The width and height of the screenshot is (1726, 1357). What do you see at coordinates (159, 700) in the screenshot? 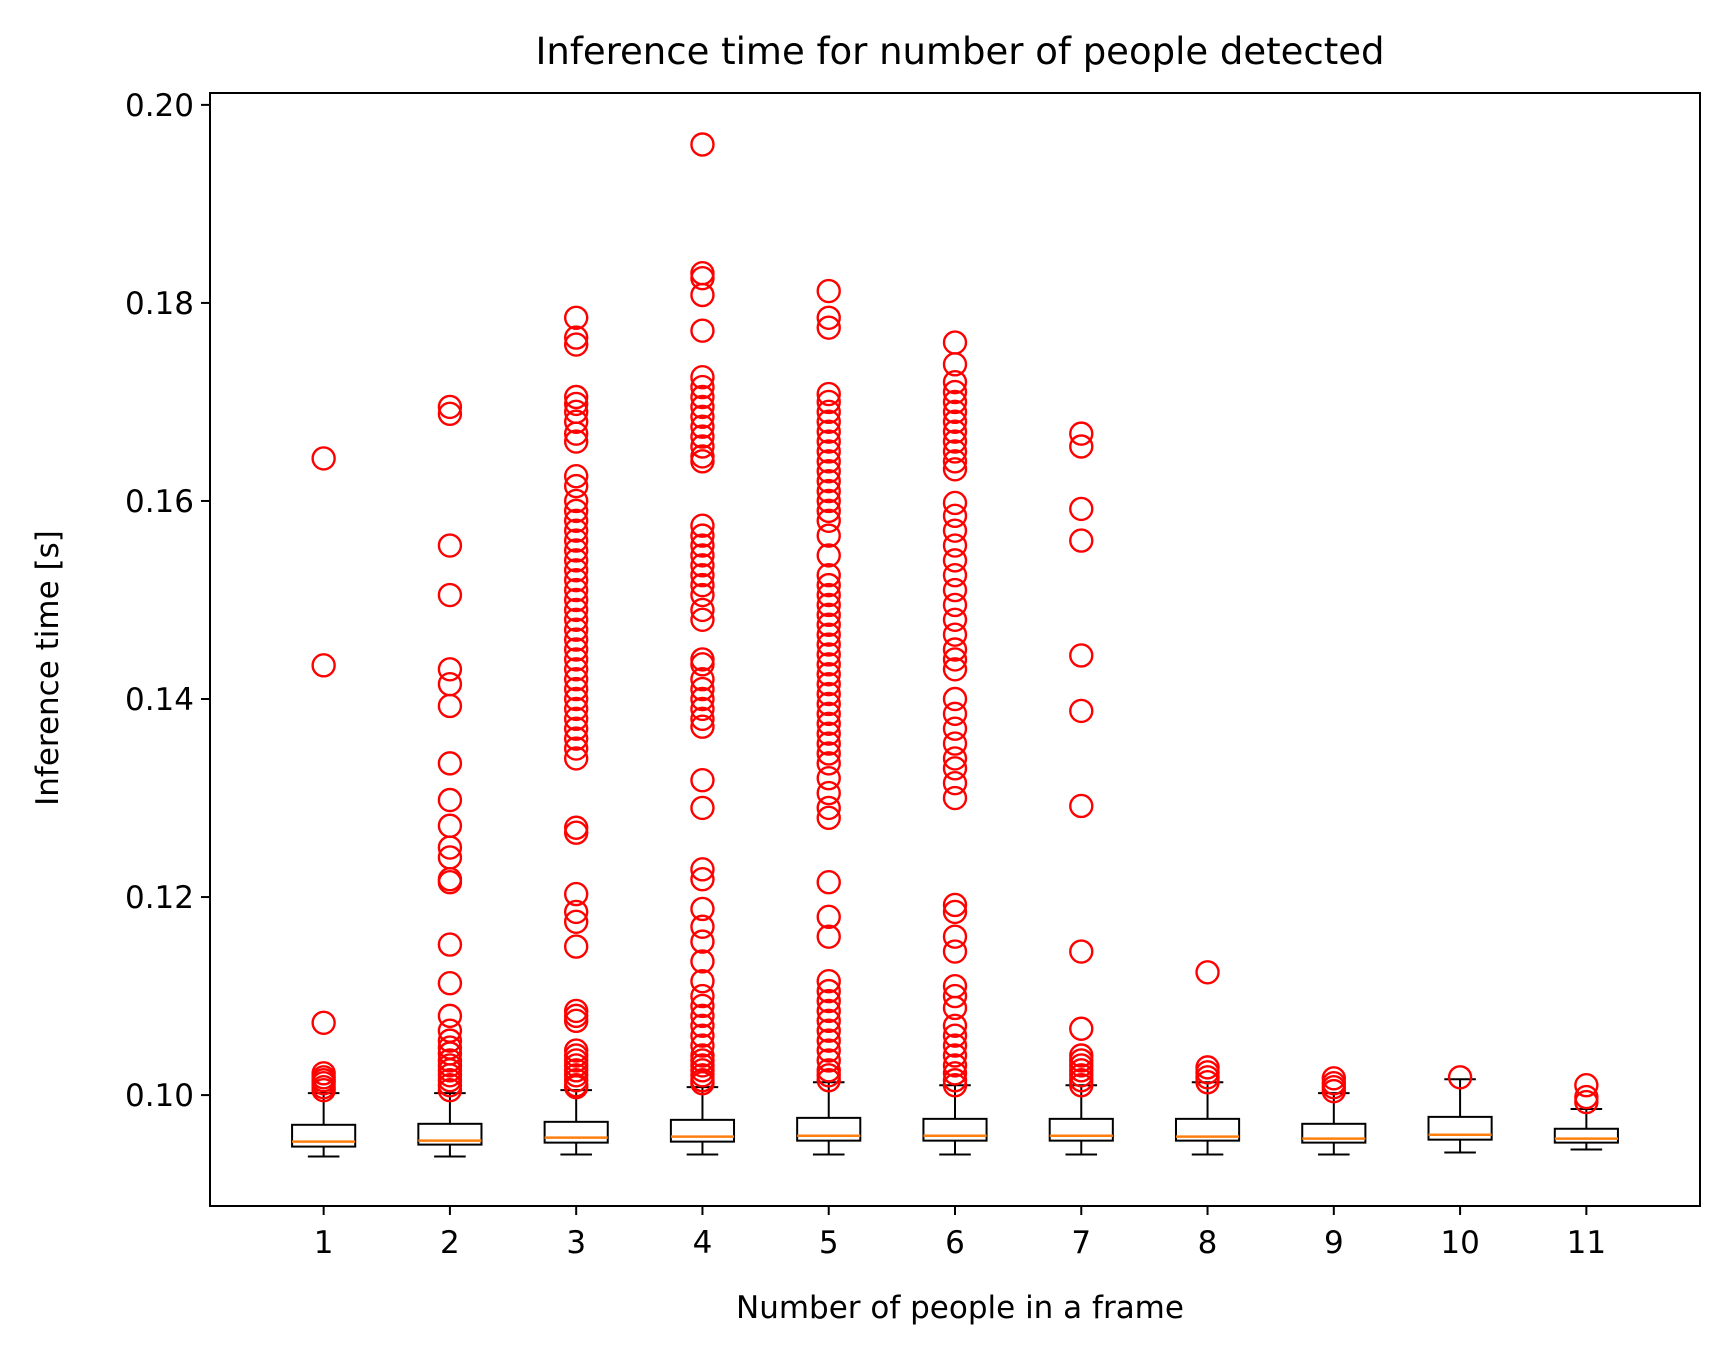
I see `y-tick-label: 0.14` at bounding box center [159, 700].